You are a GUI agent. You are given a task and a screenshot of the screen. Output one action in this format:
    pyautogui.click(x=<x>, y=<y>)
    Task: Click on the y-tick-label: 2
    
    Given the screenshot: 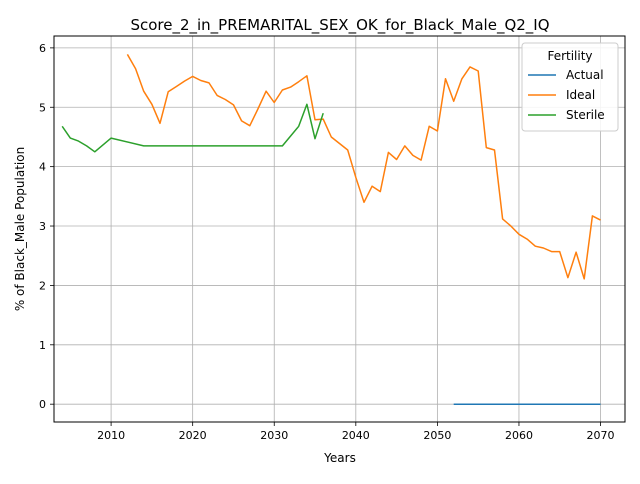 What is the action you would take?
    pyautogui.click(x=42, y=285)
    